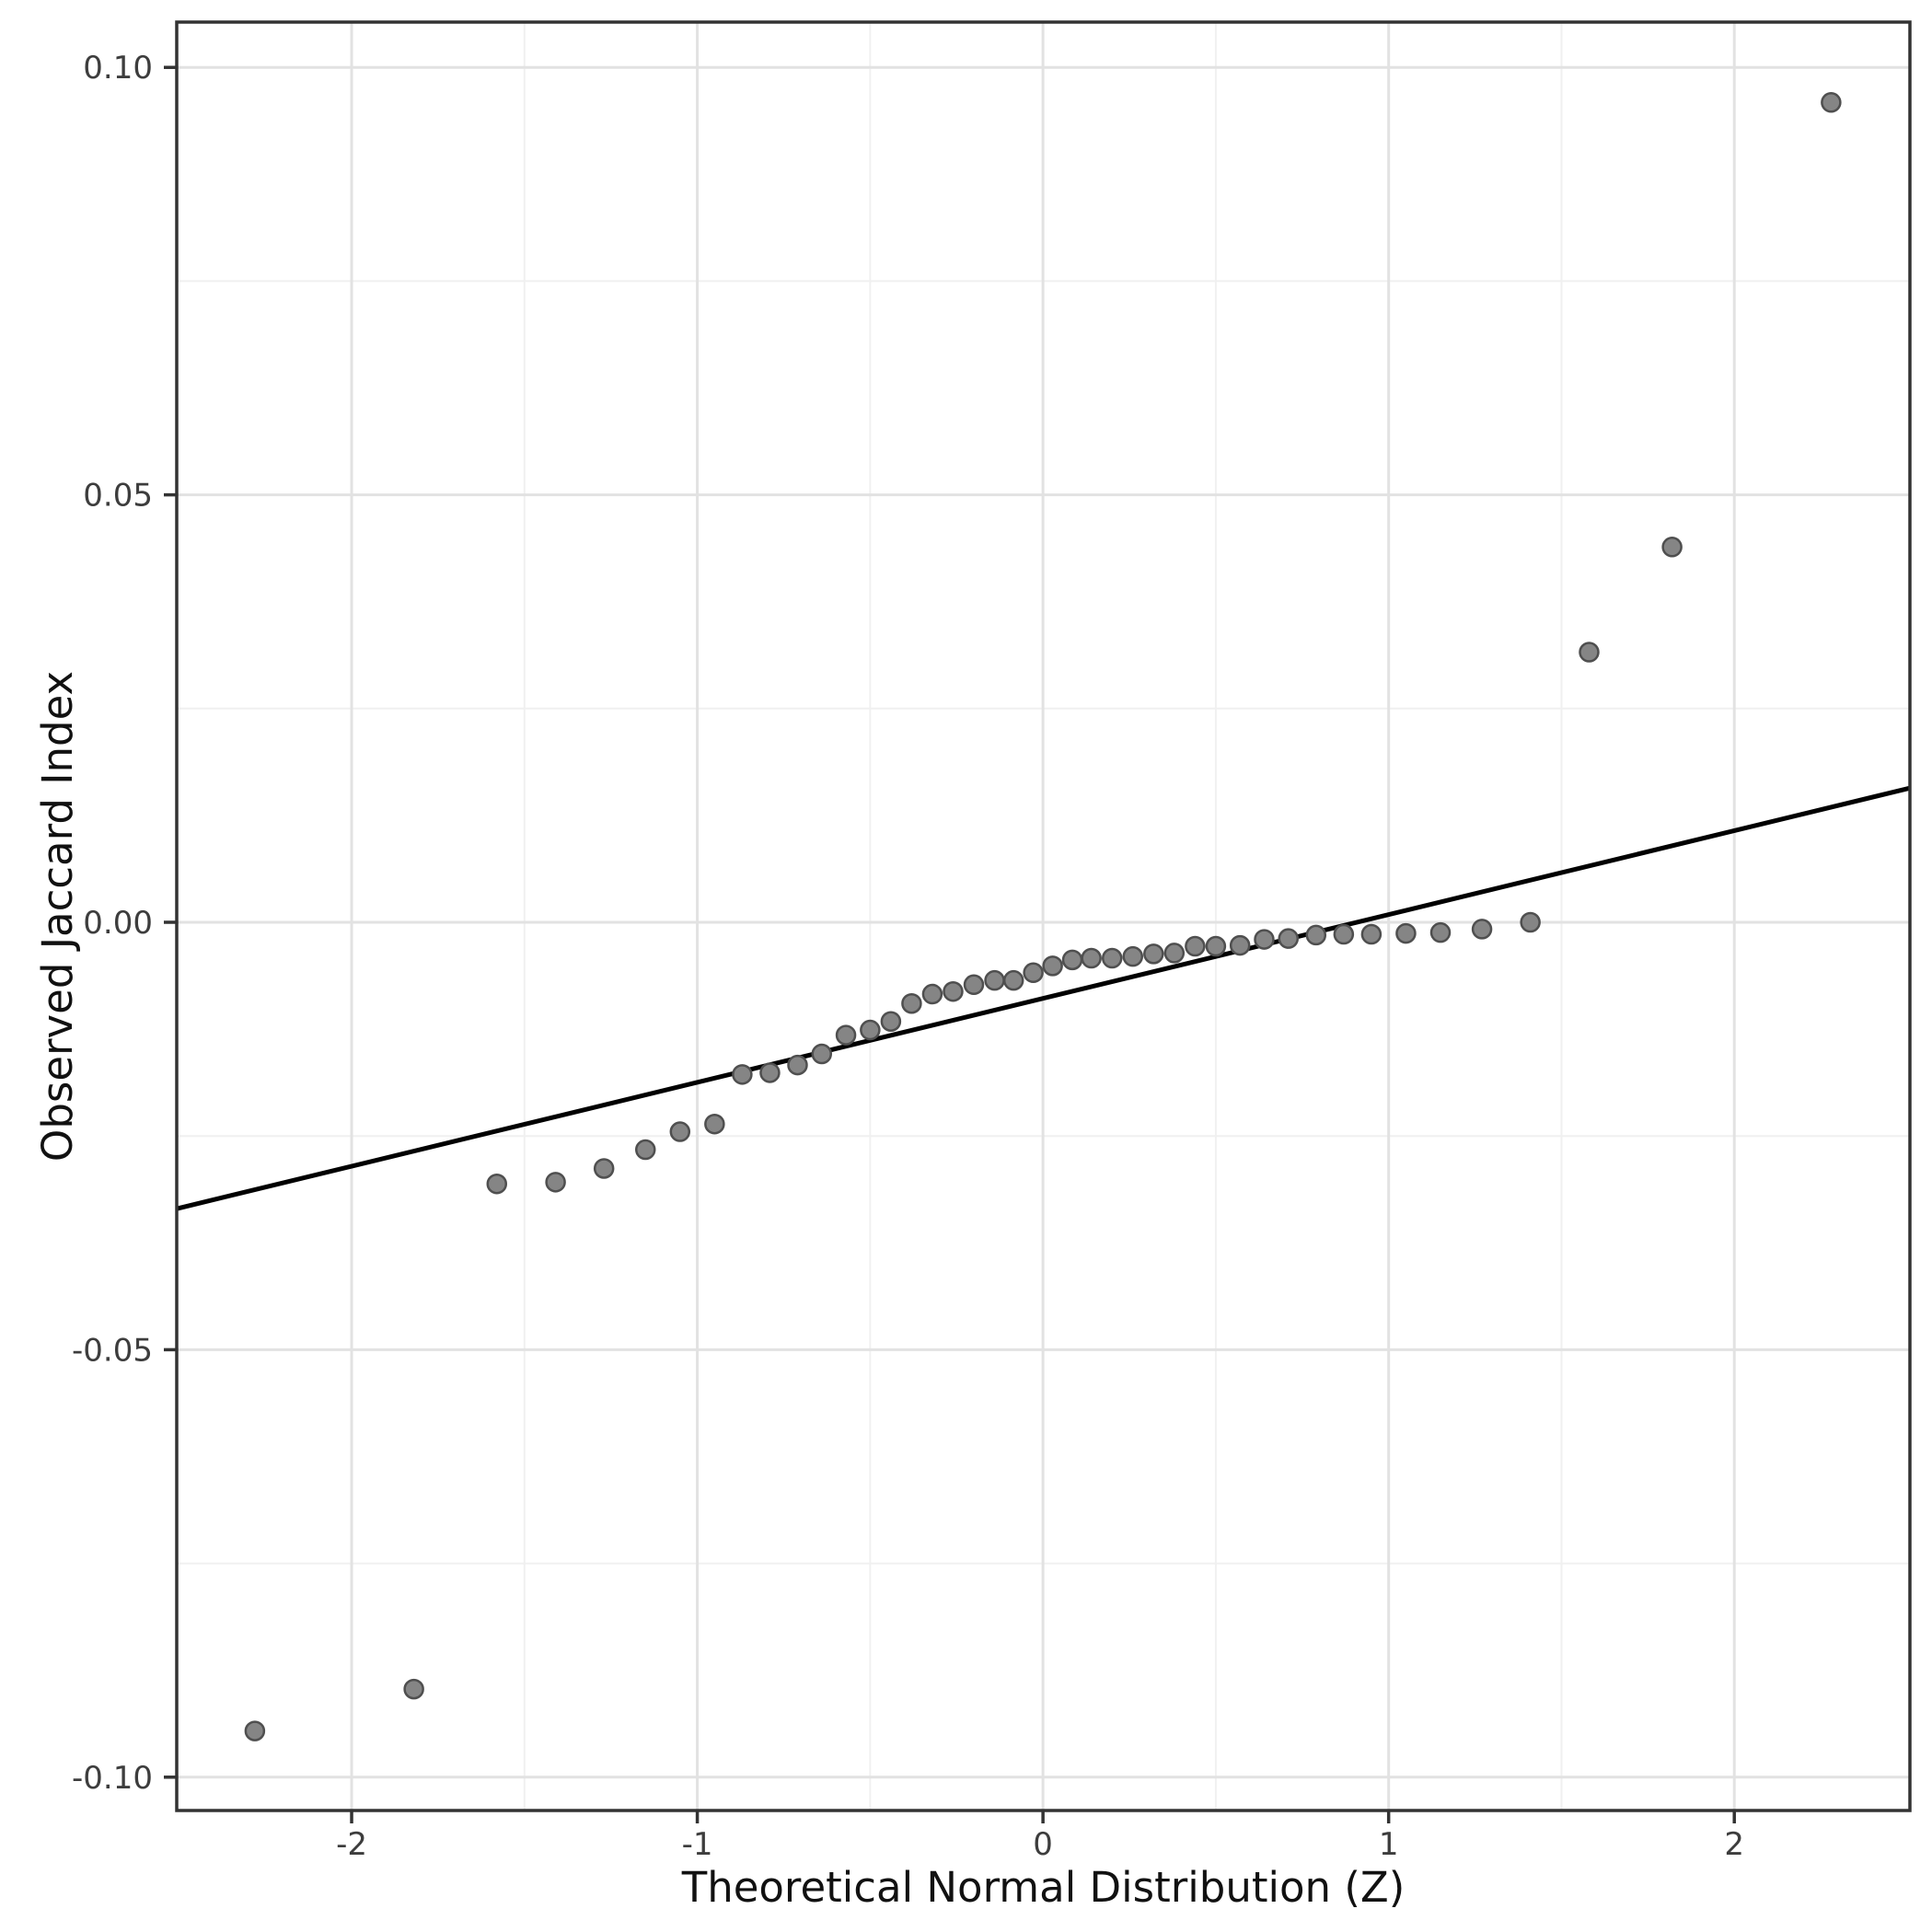 This screenshot has width=1932, height=1932. What do you see at coordinates (1044, 1887) in the screenshot?
I see `x-axis-title: Theoretical Normal Distribution (Z)` at bounding box center [1044, 1887].